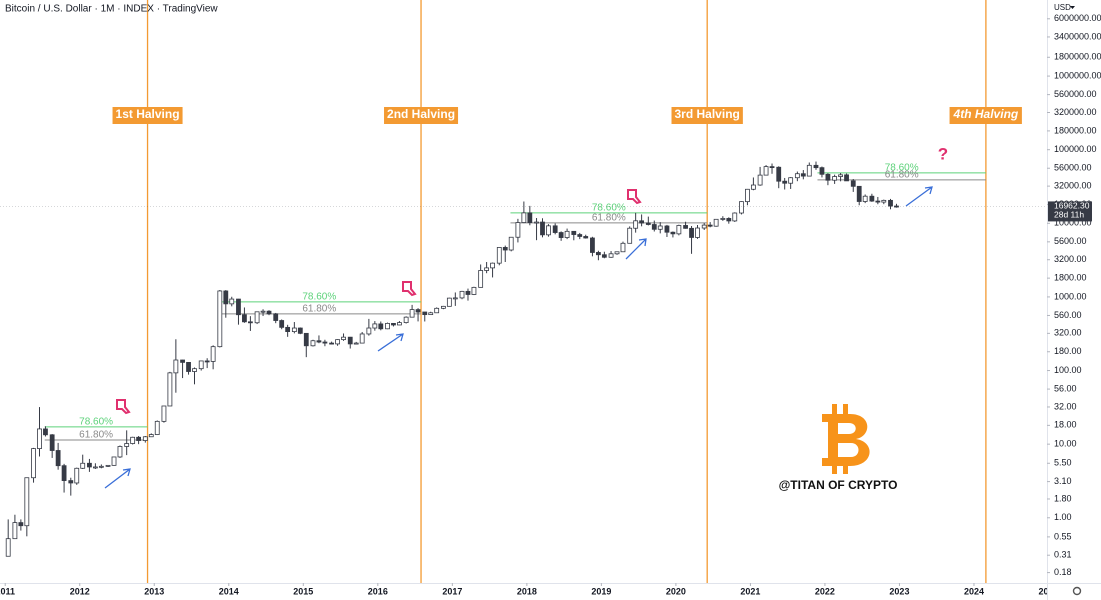 The width and height of the screenshot is (1101, 600). Describe the element at coordinates (7, 591) in the screenshot. I see `x-tick-label: 2011` at that location.